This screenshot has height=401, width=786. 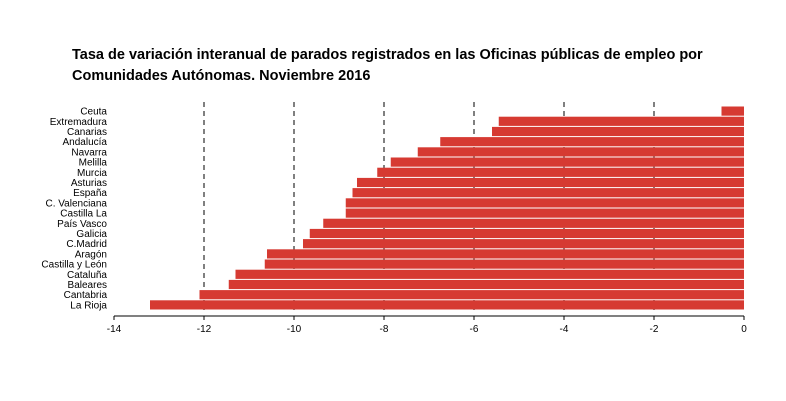 I want to click on category-label: La Rioja, so click(x=88, y=305).